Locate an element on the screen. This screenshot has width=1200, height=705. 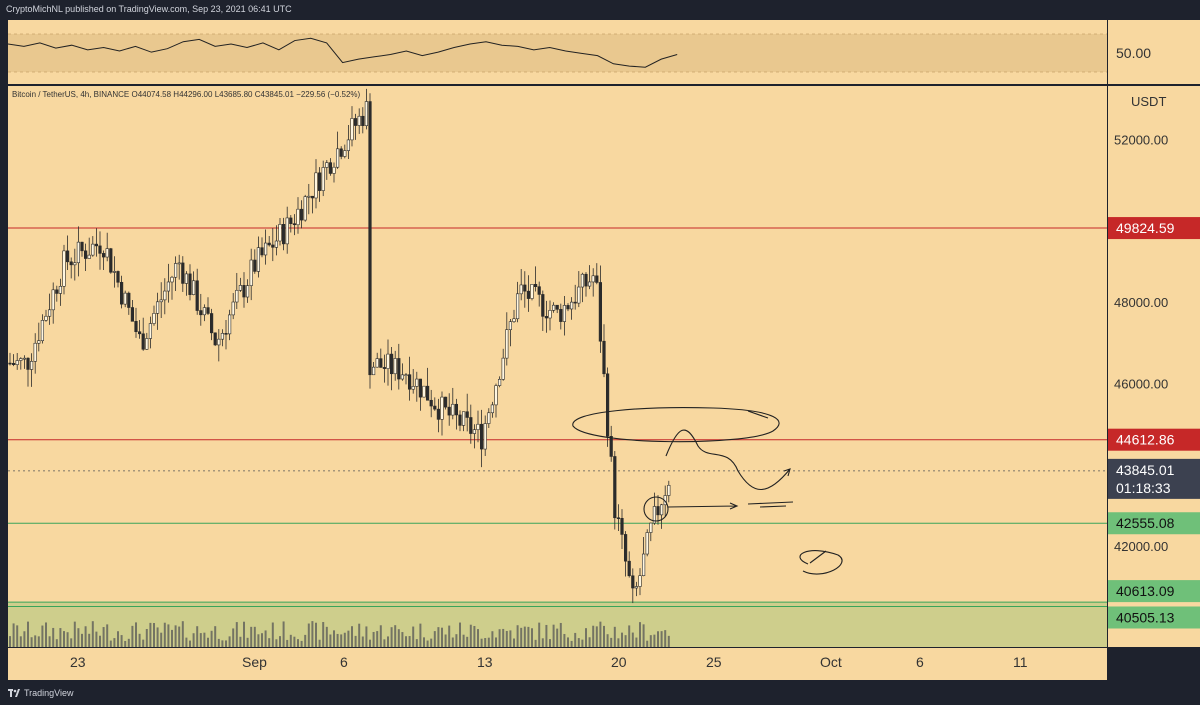
change-value: −229.56 (−0.52%) is located at coordinates (328, 94).